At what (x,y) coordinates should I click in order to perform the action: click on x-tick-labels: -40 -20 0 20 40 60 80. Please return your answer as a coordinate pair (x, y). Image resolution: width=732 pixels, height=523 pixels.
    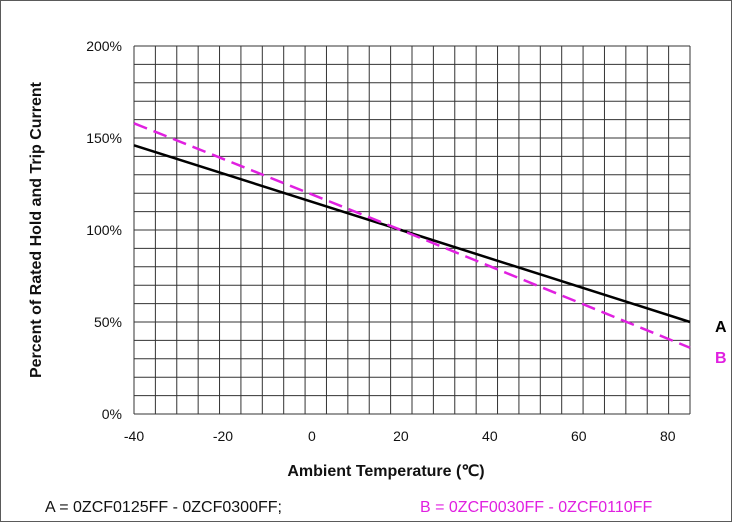
    Looking at the image, I should click on (400, 436).